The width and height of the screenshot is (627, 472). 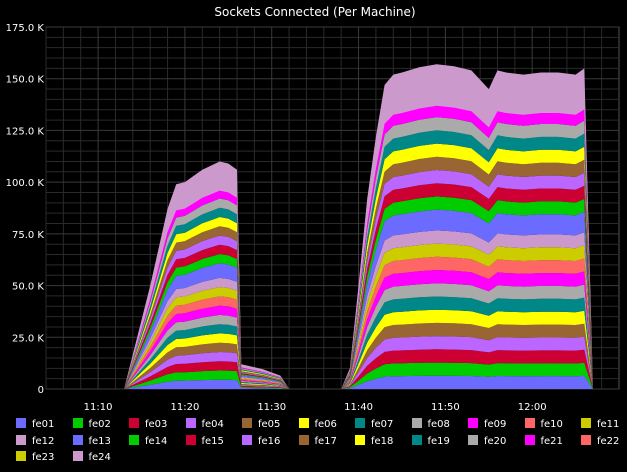 I want to click on legend-label: fe18, so click(x=382, y=441).